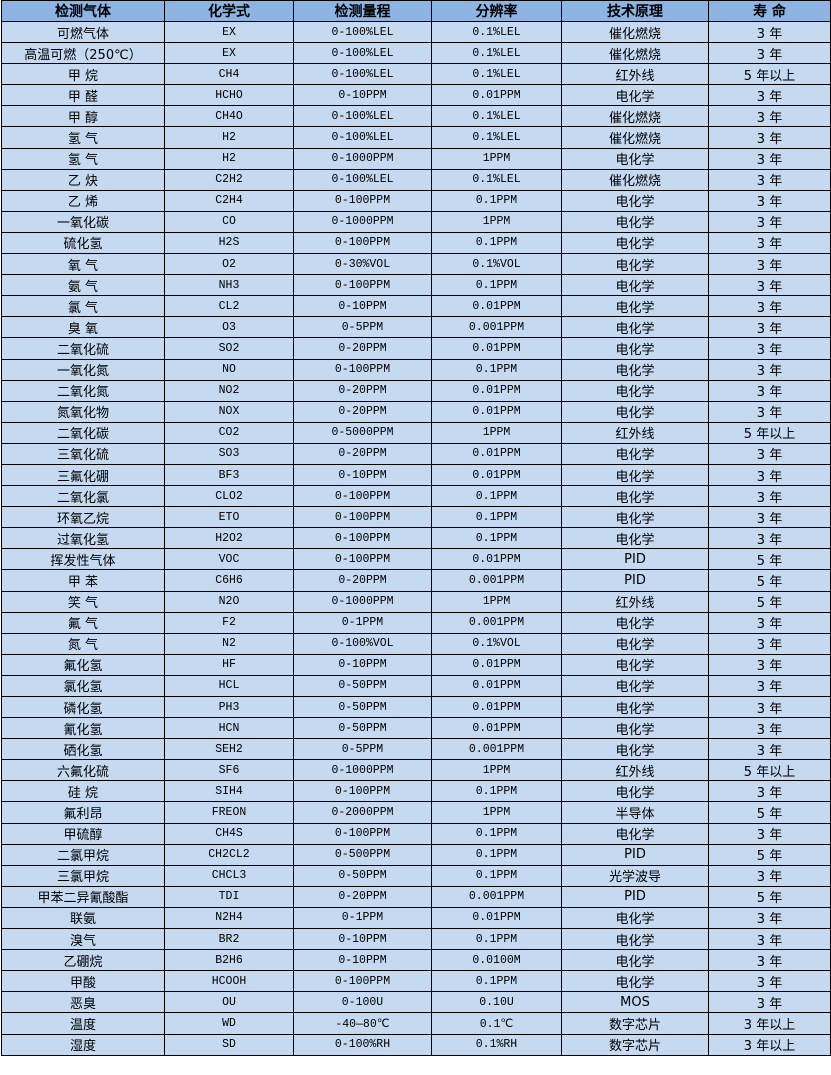  Describe the element at coordinates (496, 896) in the screenshot. I see `resolution-cell: 0.001PPM` at that location.